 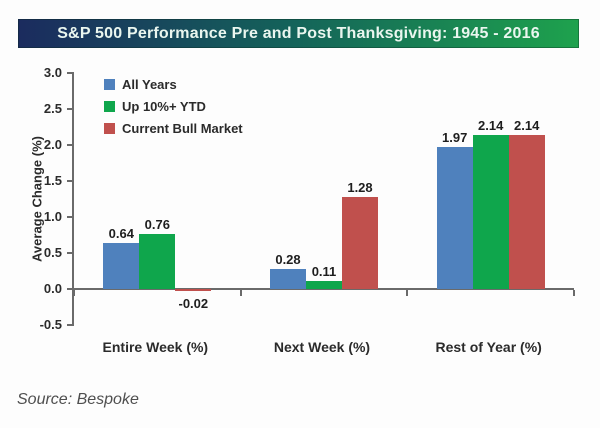 What do you see at coordinates (78, 399) in the screenshot?
I see `source-note: Source: Bespoke` at bounding box center [78, 399].